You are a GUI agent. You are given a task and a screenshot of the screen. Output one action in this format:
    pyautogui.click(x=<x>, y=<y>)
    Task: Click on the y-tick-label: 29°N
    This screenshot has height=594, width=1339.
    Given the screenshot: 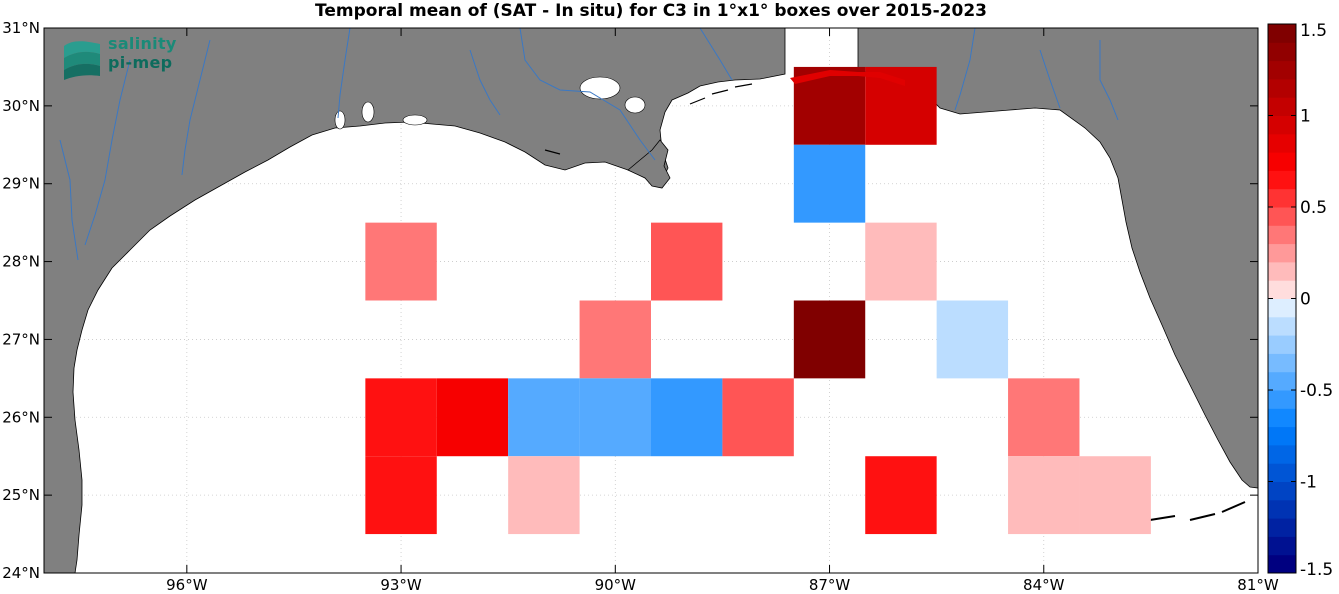 What is the action you would take?
    pyautogui.click(x=21, y=184)
    